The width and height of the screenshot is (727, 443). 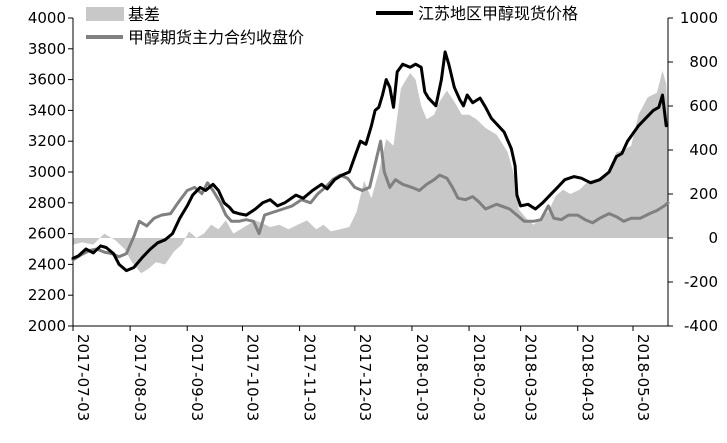 I want to click on x-tick-label: 2018-04-03, so click(x=588, y=377).